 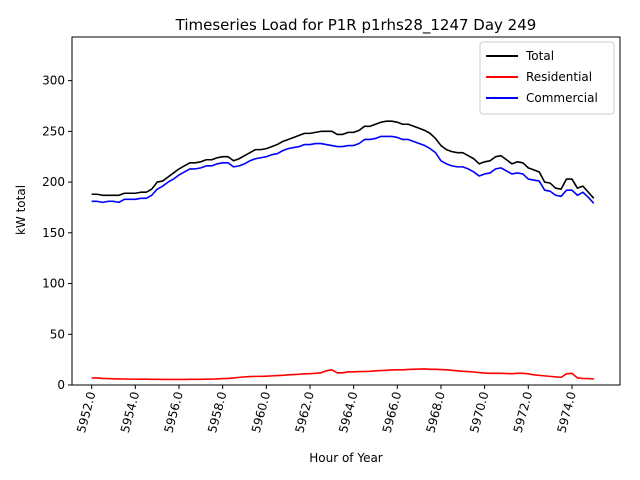 What do you see at coordinates (53, 284) in the screenshot?
I see `y-tick-label: 100` at bounding box center [53, 284].